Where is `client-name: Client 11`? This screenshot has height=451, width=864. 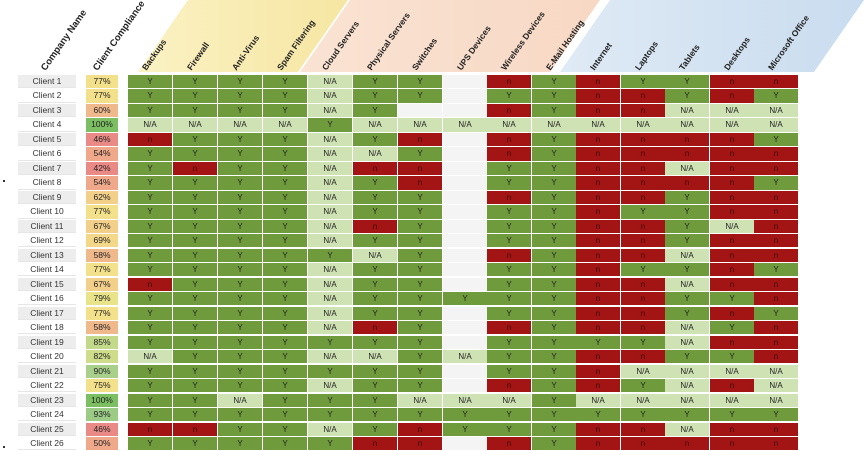
client-name: Client 11 is located at coordinates (47, 226).